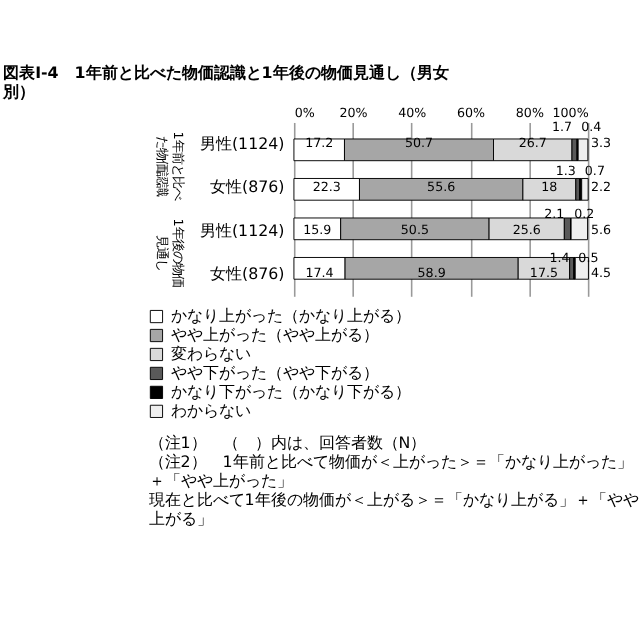  I want to click on legend-label: 変わらない, so click(210, 354).